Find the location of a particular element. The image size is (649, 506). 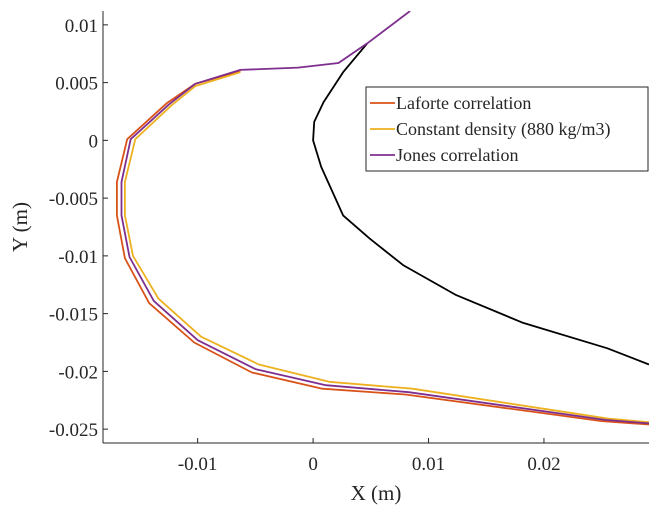

y-tick-label: -0.01 is located at coordinates (78, 257).